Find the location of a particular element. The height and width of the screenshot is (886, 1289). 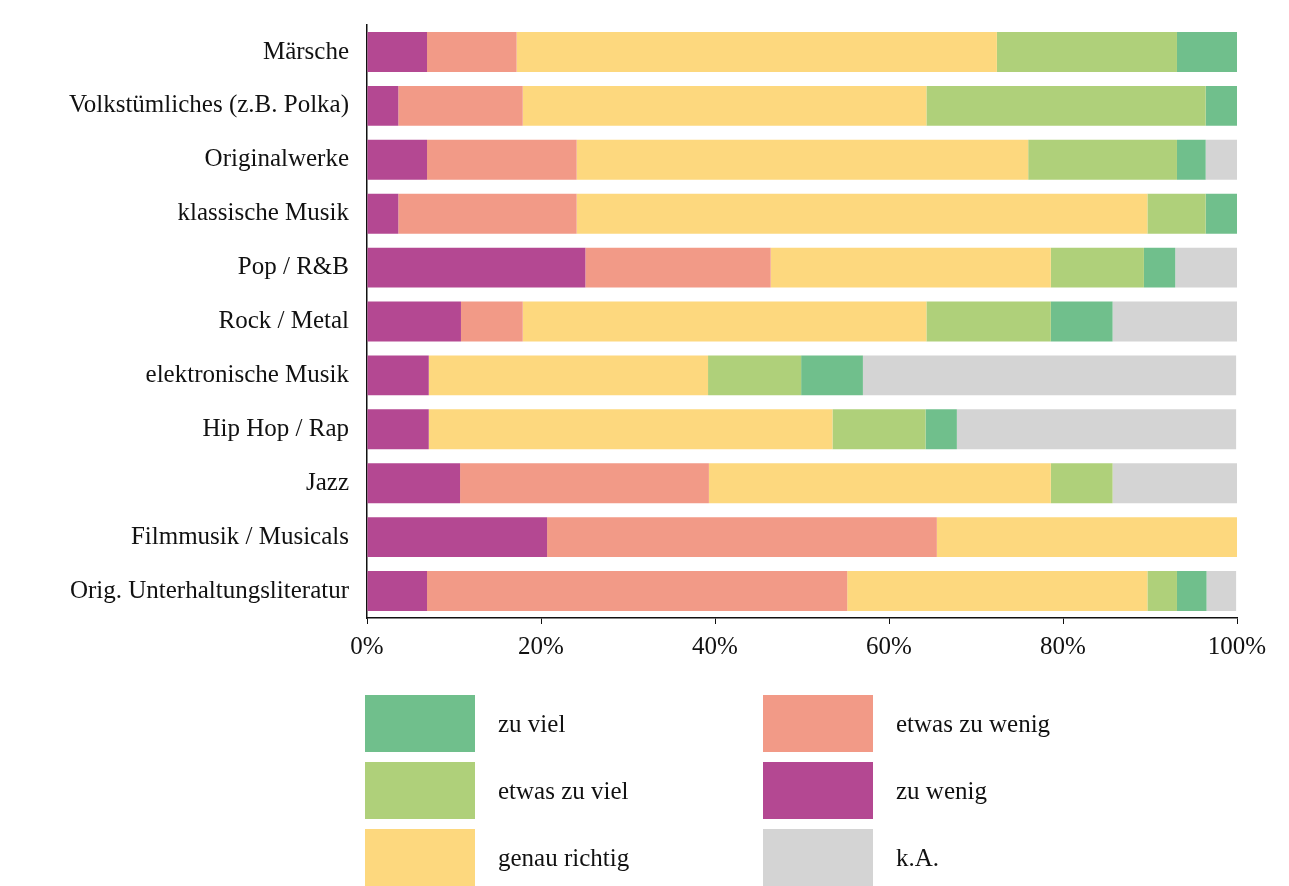

y-tick-label: Volkstümliches (z.B. Polka) is located at coordinates (208, 104).